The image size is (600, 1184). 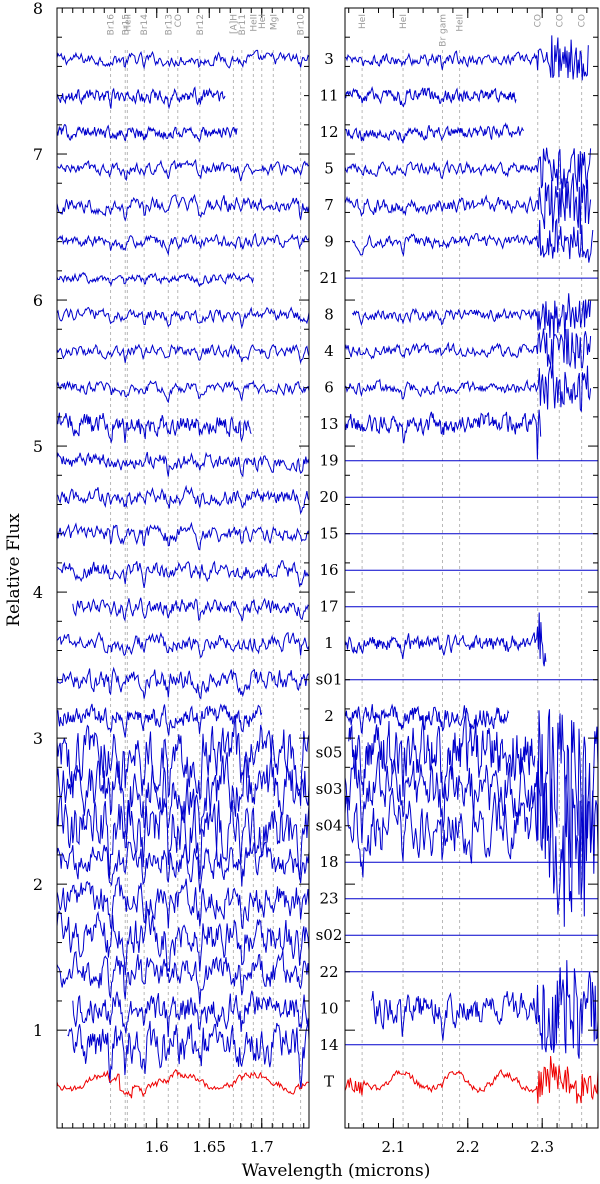 What do you see at coordinates (329, 59) in the screenshot?
I see `series-label: 3` at bounding box center [329, 59].